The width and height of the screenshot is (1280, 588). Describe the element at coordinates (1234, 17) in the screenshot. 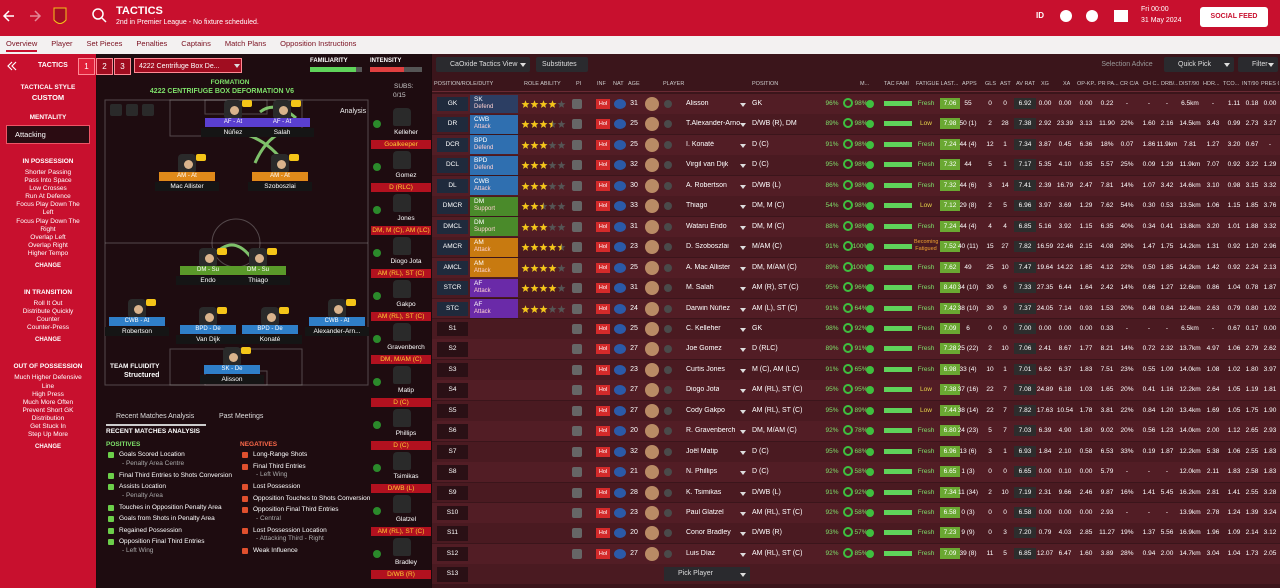

I see `social-feed-button: SOCIAL FEED` at that location.